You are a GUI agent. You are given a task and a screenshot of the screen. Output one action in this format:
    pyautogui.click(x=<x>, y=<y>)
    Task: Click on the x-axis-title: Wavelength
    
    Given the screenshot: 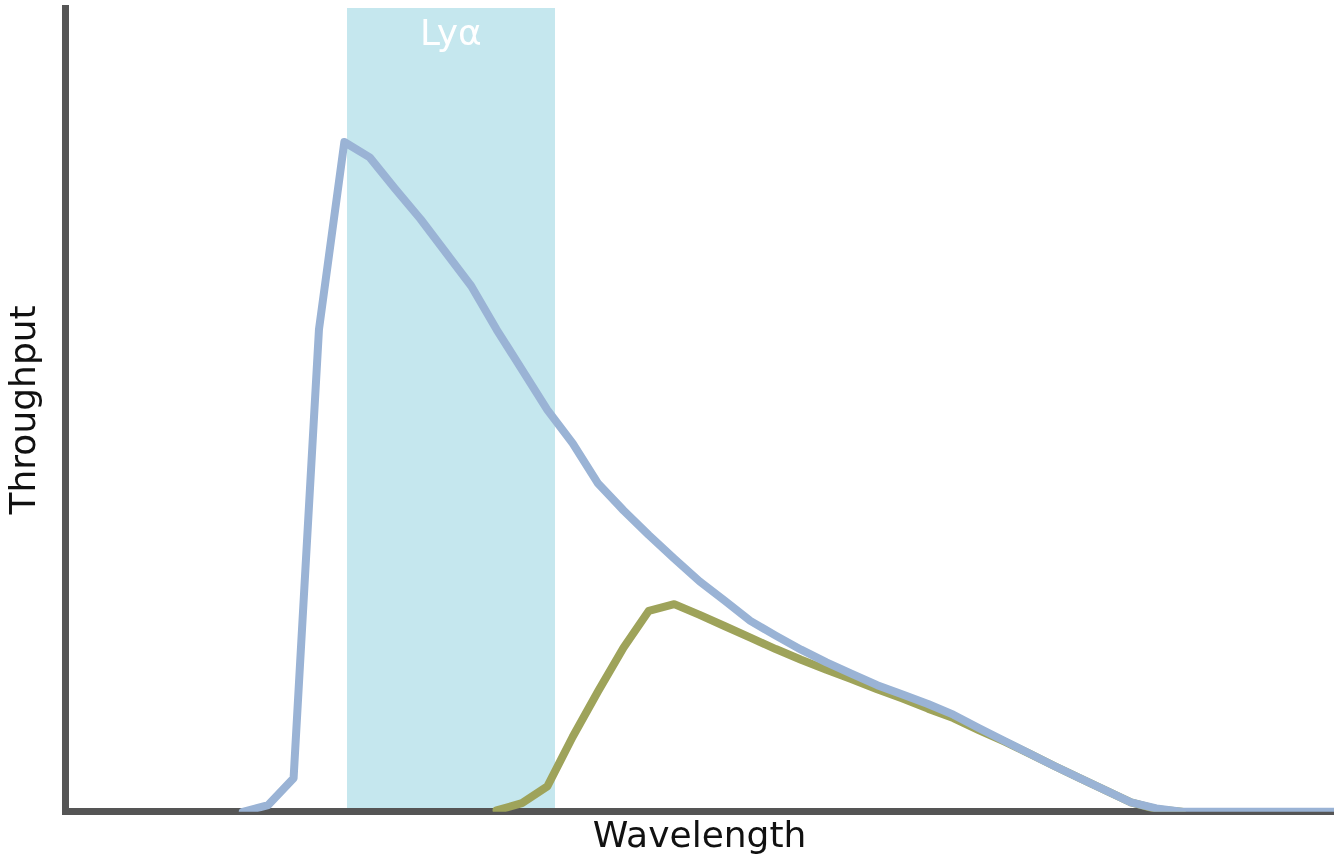 What is the action you would take?
    pyautogui.click(x=699, y=834)
    